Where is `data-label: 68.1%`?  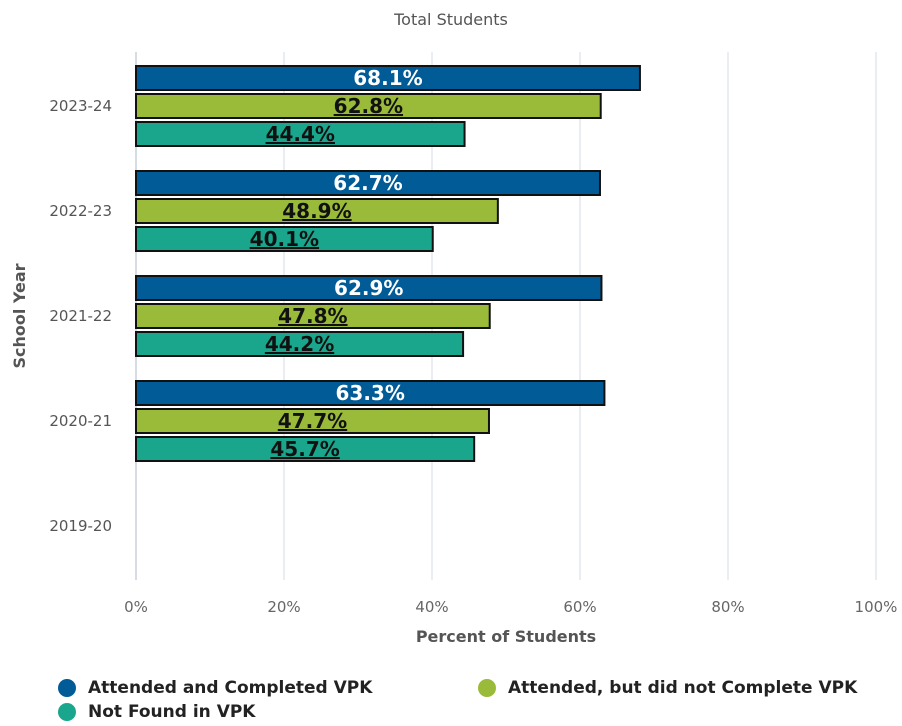
data-label: 68.1% is located at coordinates (387, 78).